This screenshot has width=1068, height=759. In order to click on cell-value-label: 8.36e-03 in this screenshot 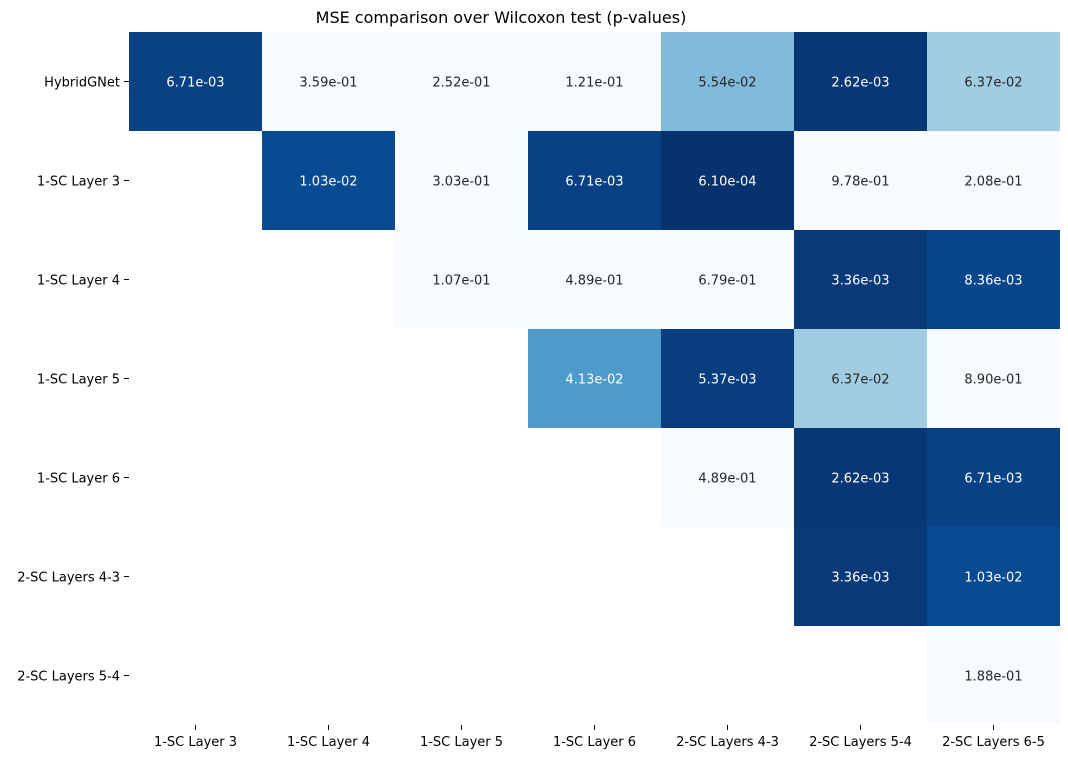, I will do `click(993, 281)`.